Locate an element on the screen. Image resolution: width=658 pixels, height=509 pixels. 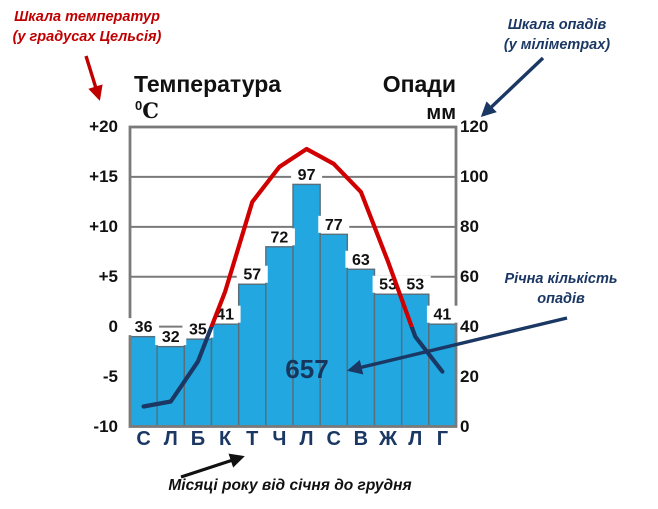
right-axis-tick-0: 0 is located at coordinates (465, 426).